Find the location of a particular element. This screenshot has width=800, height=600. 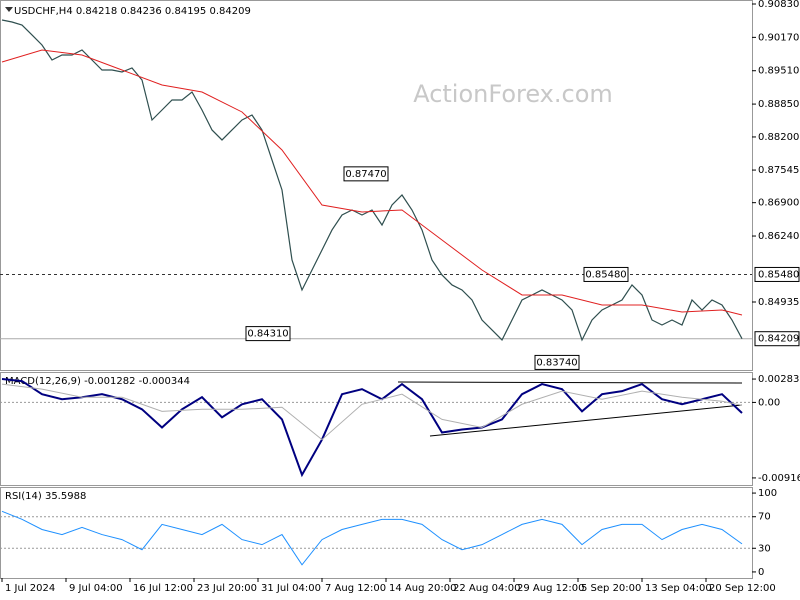

annotation-label: 0.83740 is located at coordinates (556, 362).